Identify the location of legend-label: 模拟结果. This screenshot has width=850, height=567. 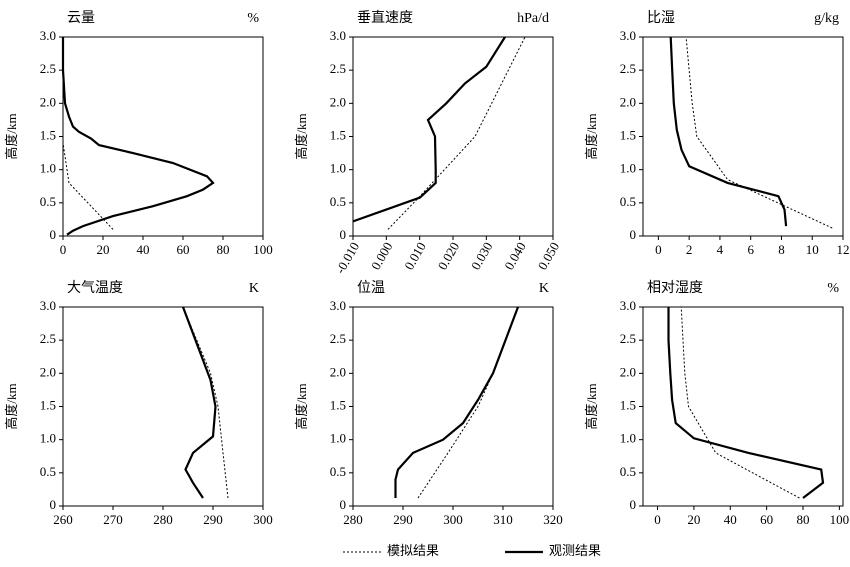
(413, 550).